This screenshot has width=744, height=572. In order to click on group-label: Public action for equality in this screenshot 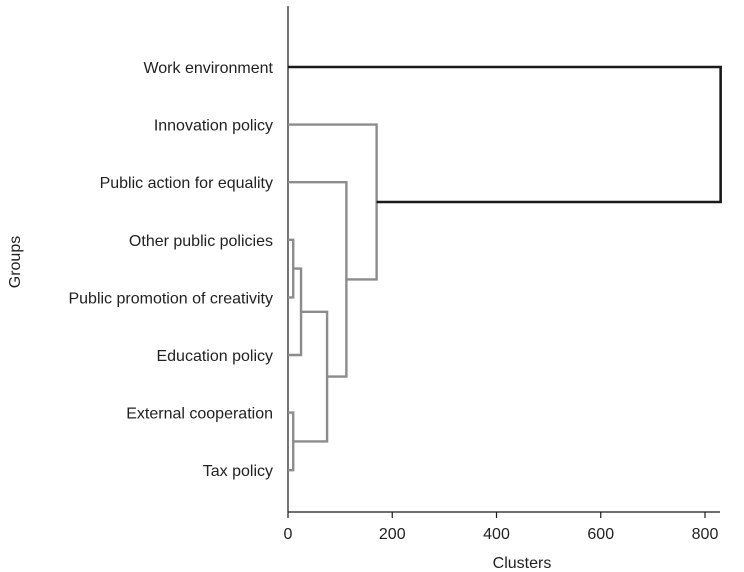, I will do `click(186, 183)`.